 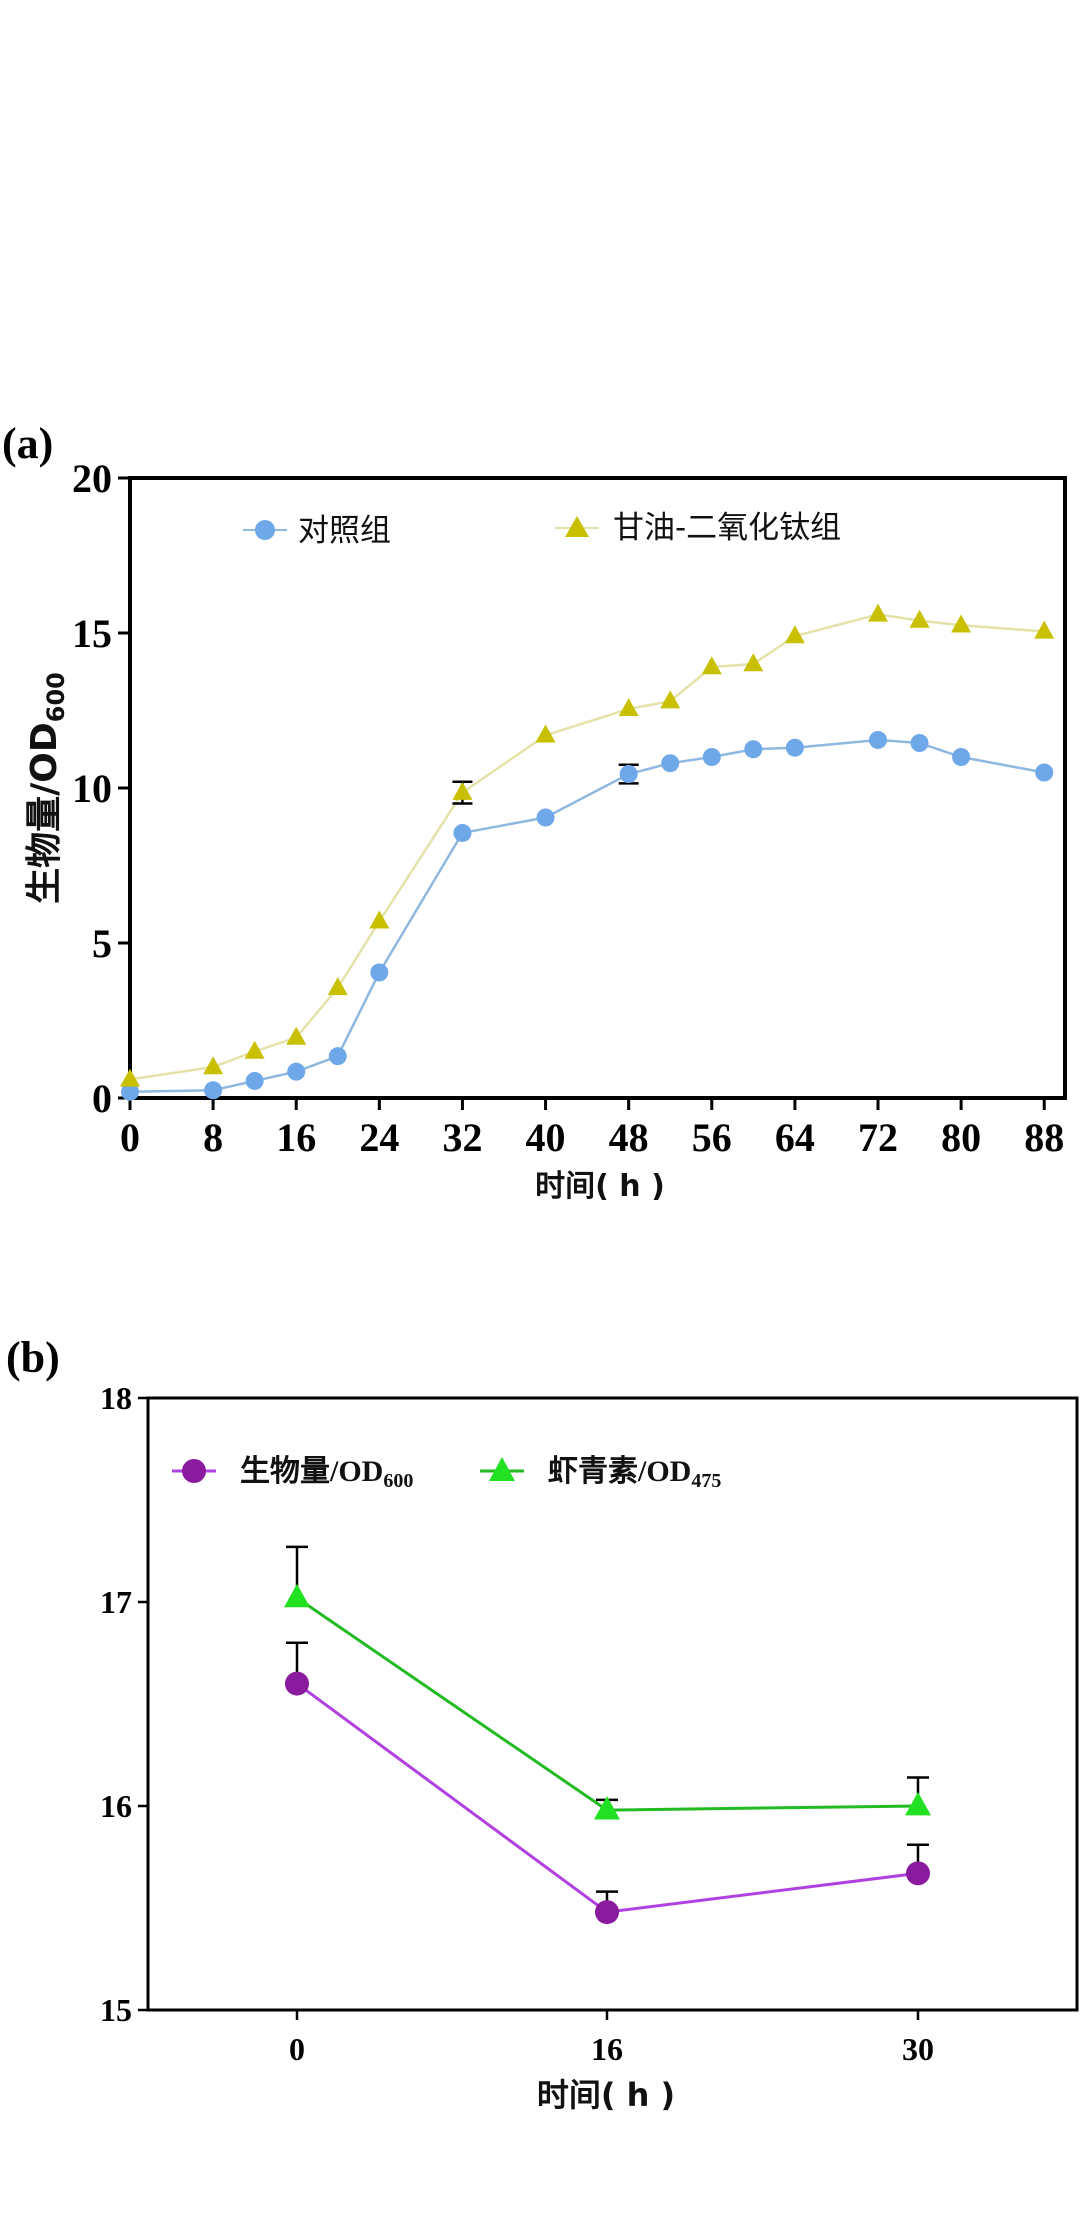 I want to click on series-line-control, so click(x=587, y=916).